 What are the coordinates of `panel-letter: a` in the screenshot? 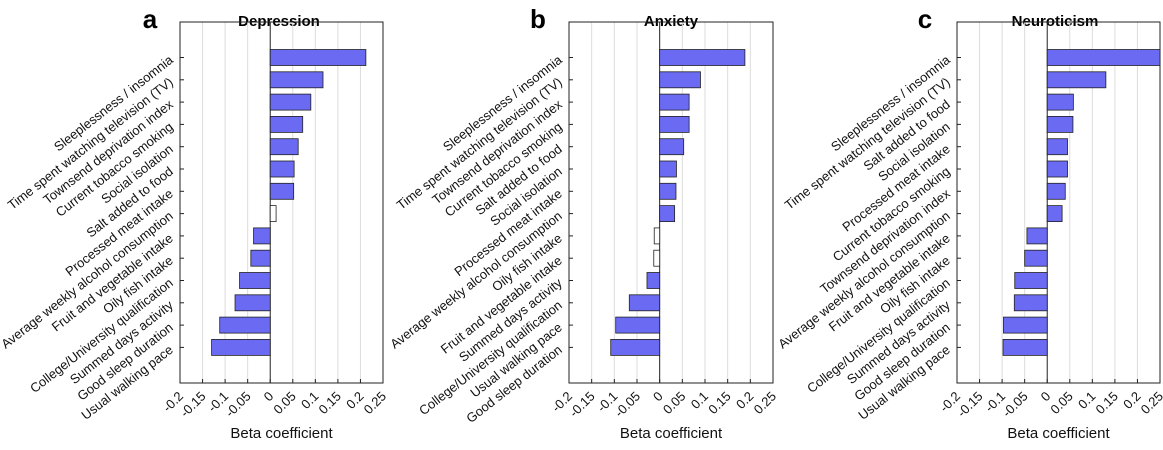 It's located at (150, 19).